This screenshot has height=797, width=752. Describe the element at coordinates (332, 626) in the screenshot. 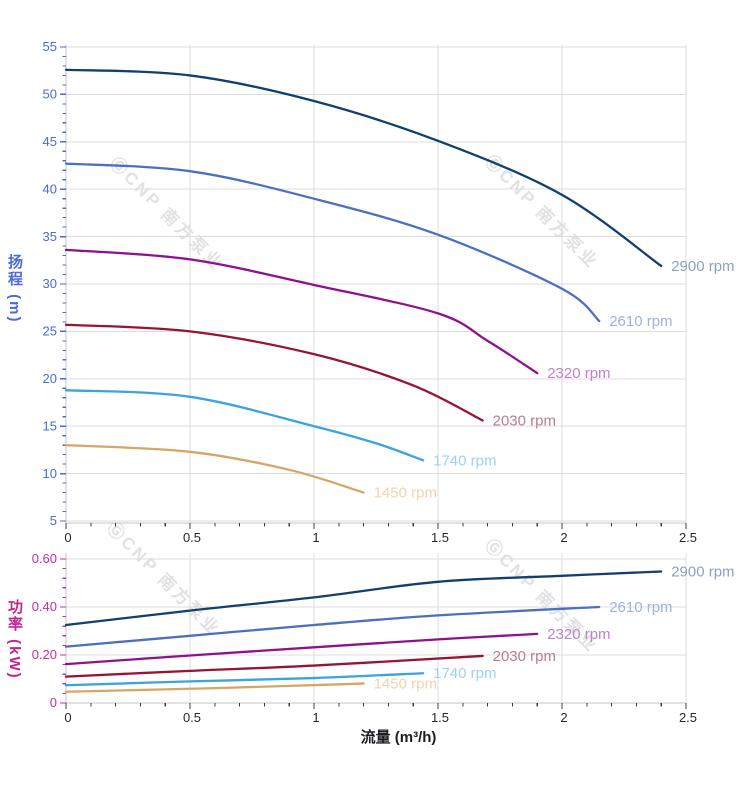

I see `curve-power-2610rpm` at that location.